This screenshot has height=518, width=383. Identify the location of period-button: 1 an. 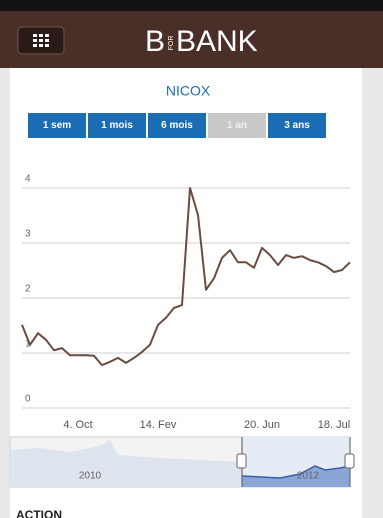
(237, 125).